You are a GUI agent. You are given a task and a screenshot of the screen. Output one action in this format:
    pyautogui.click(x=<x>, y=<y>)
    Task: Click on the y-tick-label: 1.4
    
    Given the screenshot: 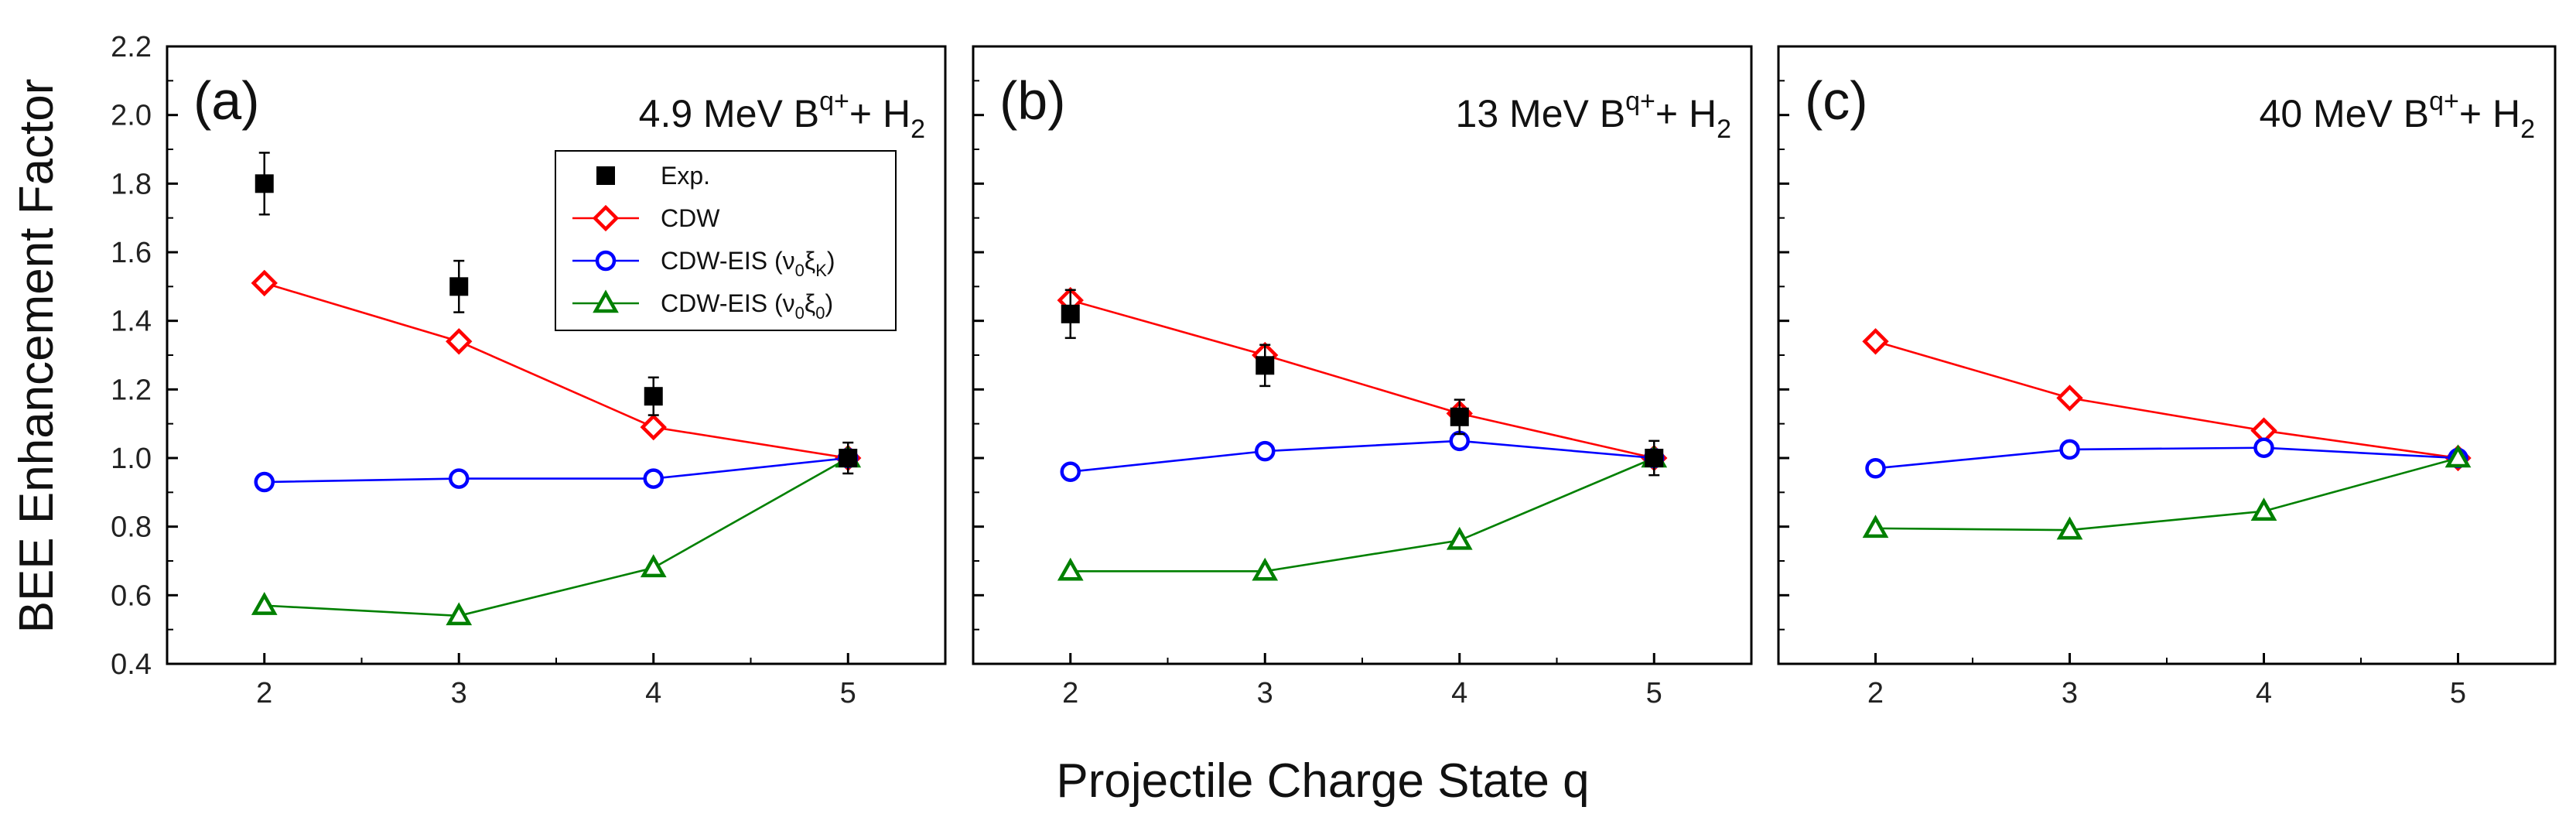 What is the action you would take?
    pyautogui.click(x=131, y=322)
    